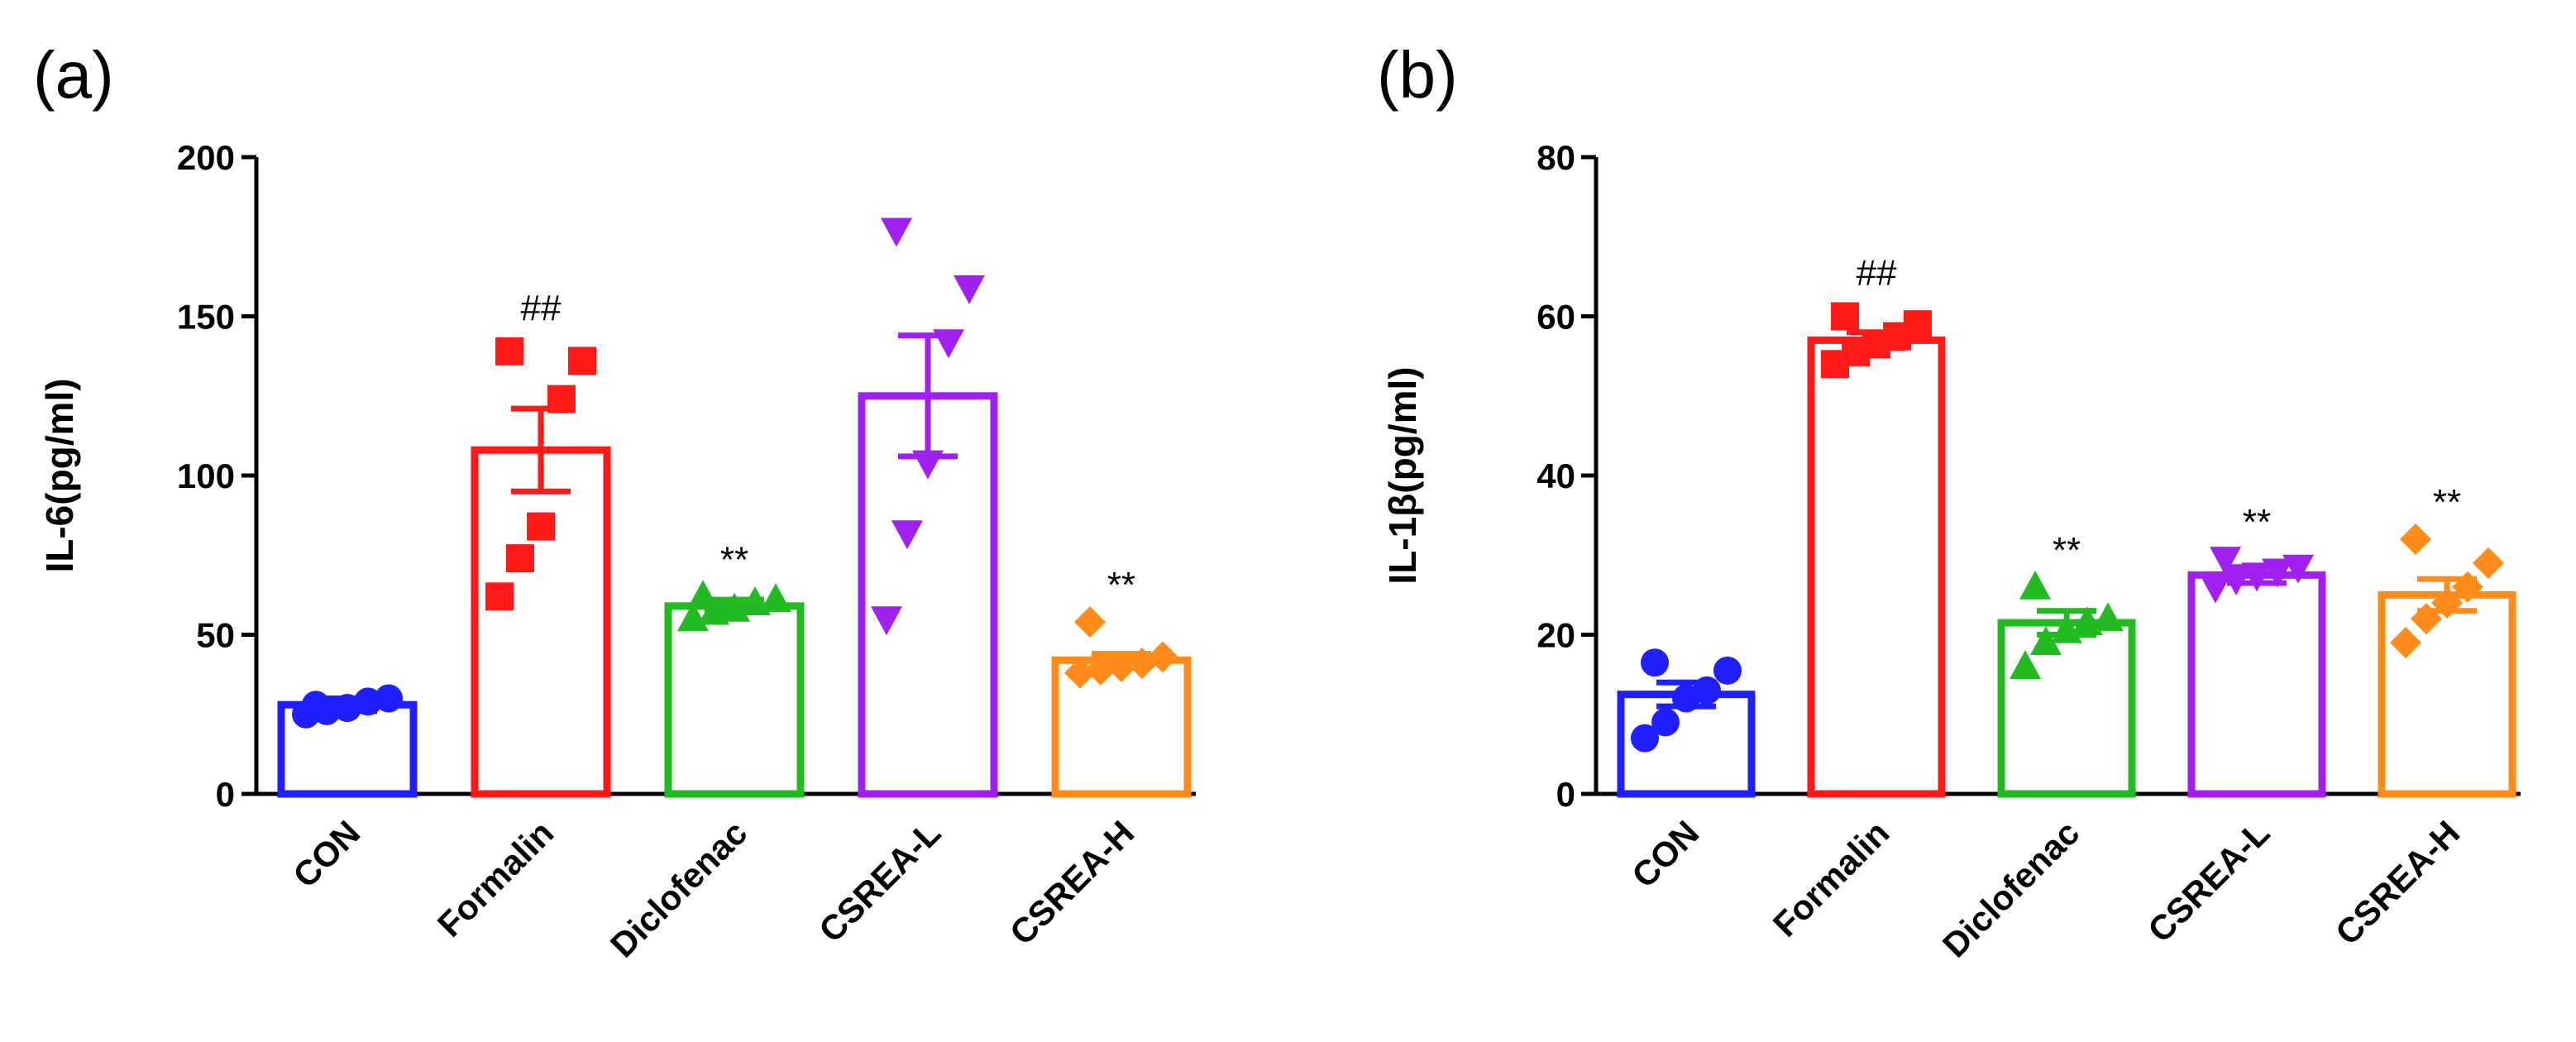 The width and height of the screenshot is (2576, 1042). What do you see at coordinates (2447, 694) in the screenshot?
I see `bar-csrea-h` at bounding box center [2447, 694].